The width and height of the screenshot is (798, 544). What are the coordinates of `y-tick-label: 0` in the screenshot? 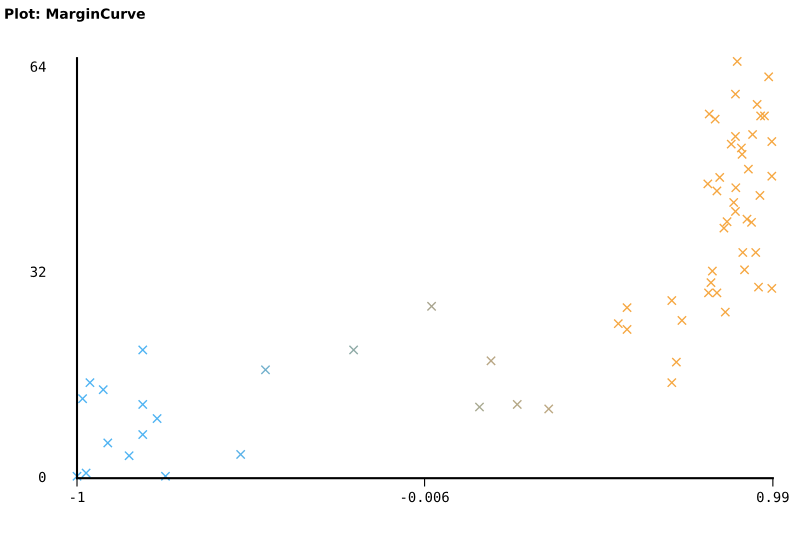 It's located at (42, 477).